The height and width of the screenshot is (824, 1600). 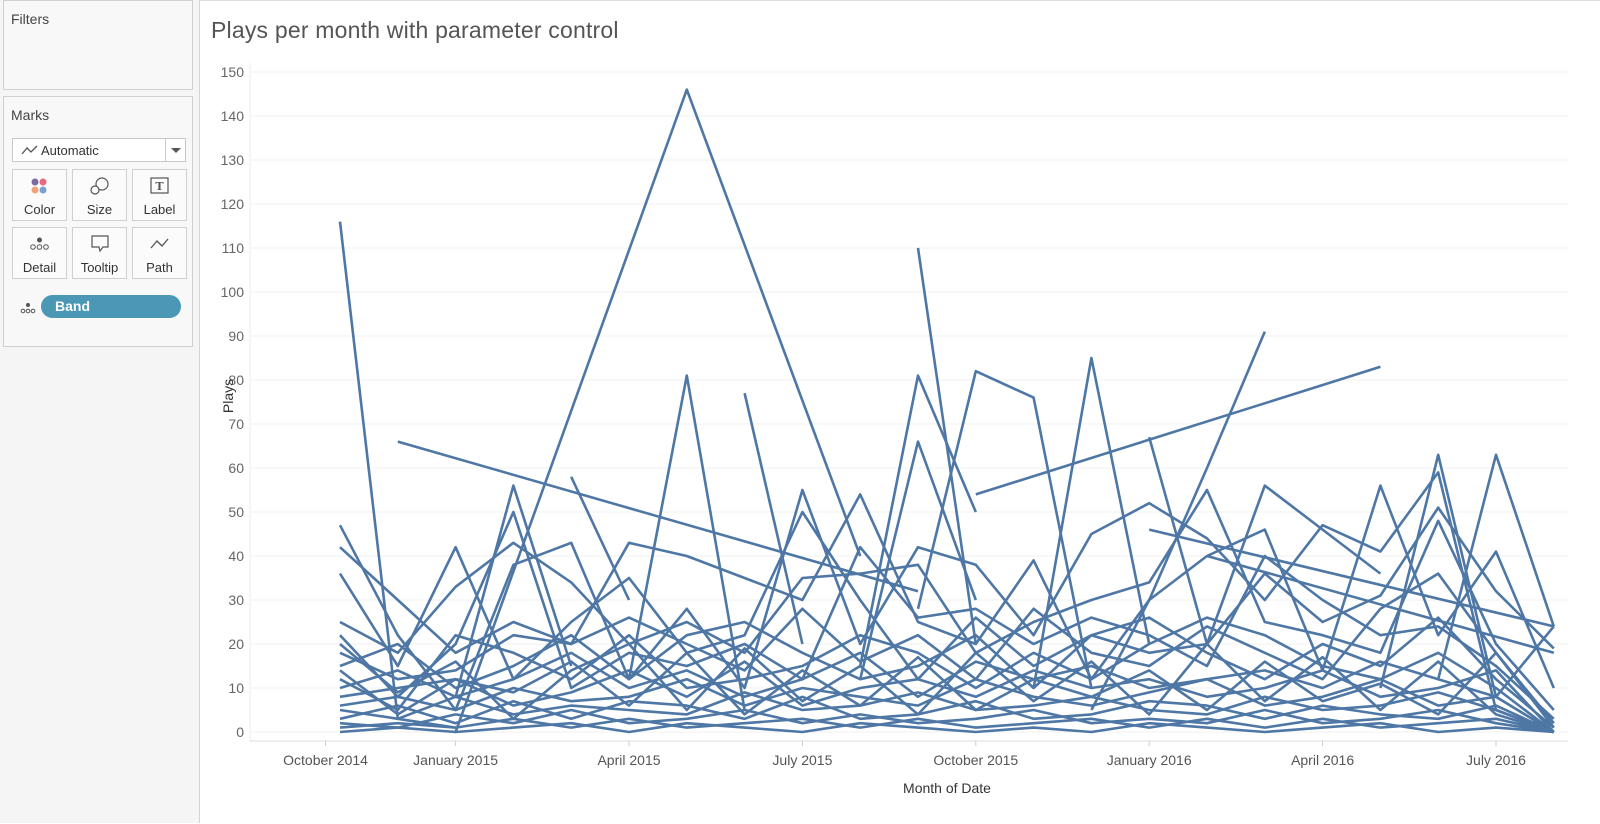 What do you see at coordinates (233, 248) in the screenshot?
I see `y-tick-label: 110` at bounding box center [233, 248].